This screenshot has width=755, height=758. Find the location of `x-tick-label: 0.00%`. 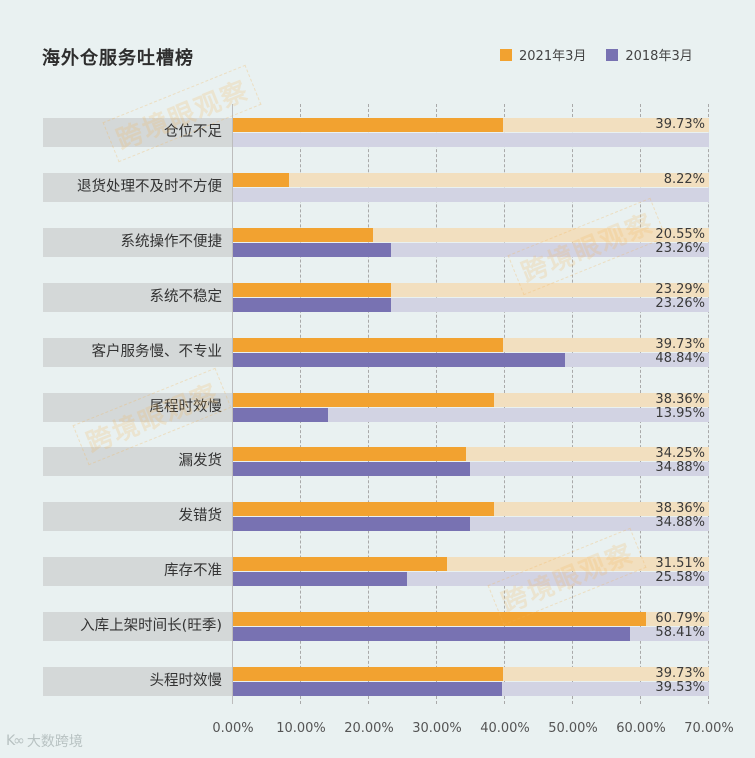

x-tick-label: 0.00% is located at coordinates (233, 728).